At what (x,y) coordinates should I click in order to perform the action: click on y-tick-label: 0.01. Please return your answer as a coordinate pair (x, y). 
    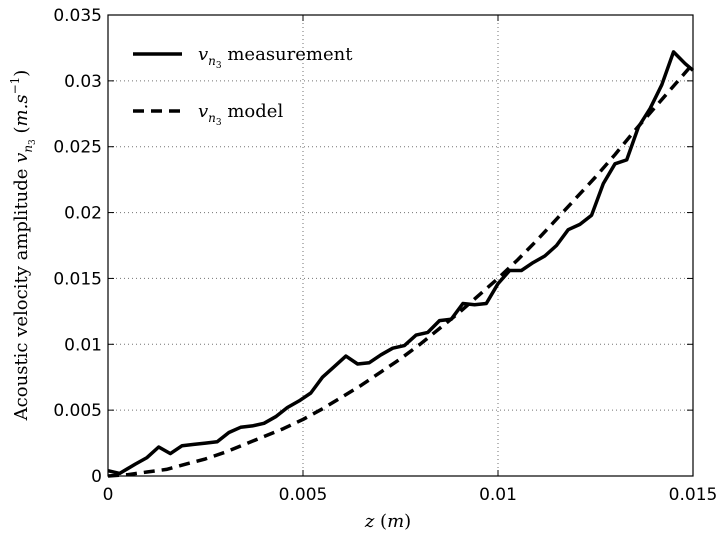
    Looking at the image, I should click on (83, 345).